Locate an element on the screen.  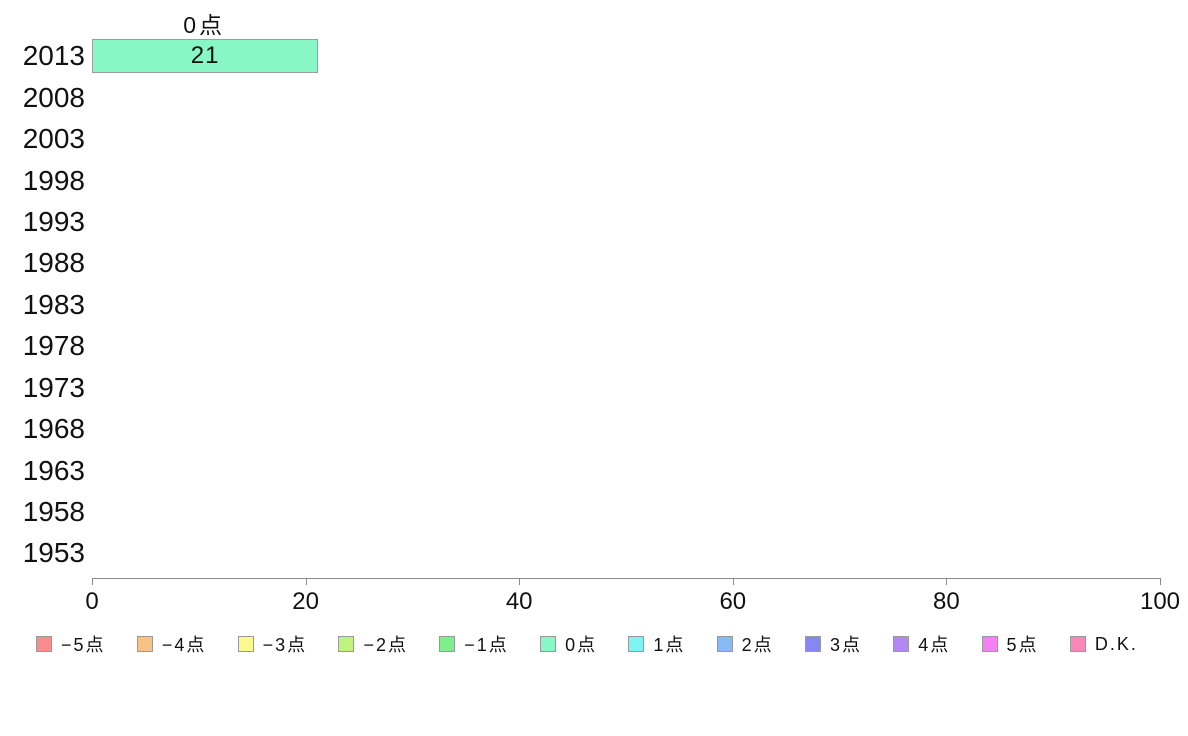
chart-row-1963: 1963 is located at coordinates (594, 470).